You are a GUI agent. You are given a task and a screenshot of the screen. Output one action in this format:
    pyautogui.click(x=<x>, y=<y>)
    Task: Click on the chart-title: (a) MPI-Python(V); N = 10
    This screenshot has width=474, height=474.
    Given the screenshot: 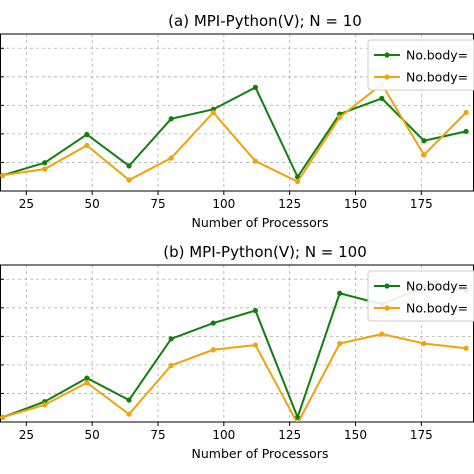 What is the action you would take?
    pyautogui.click(x=265, y=21)
    